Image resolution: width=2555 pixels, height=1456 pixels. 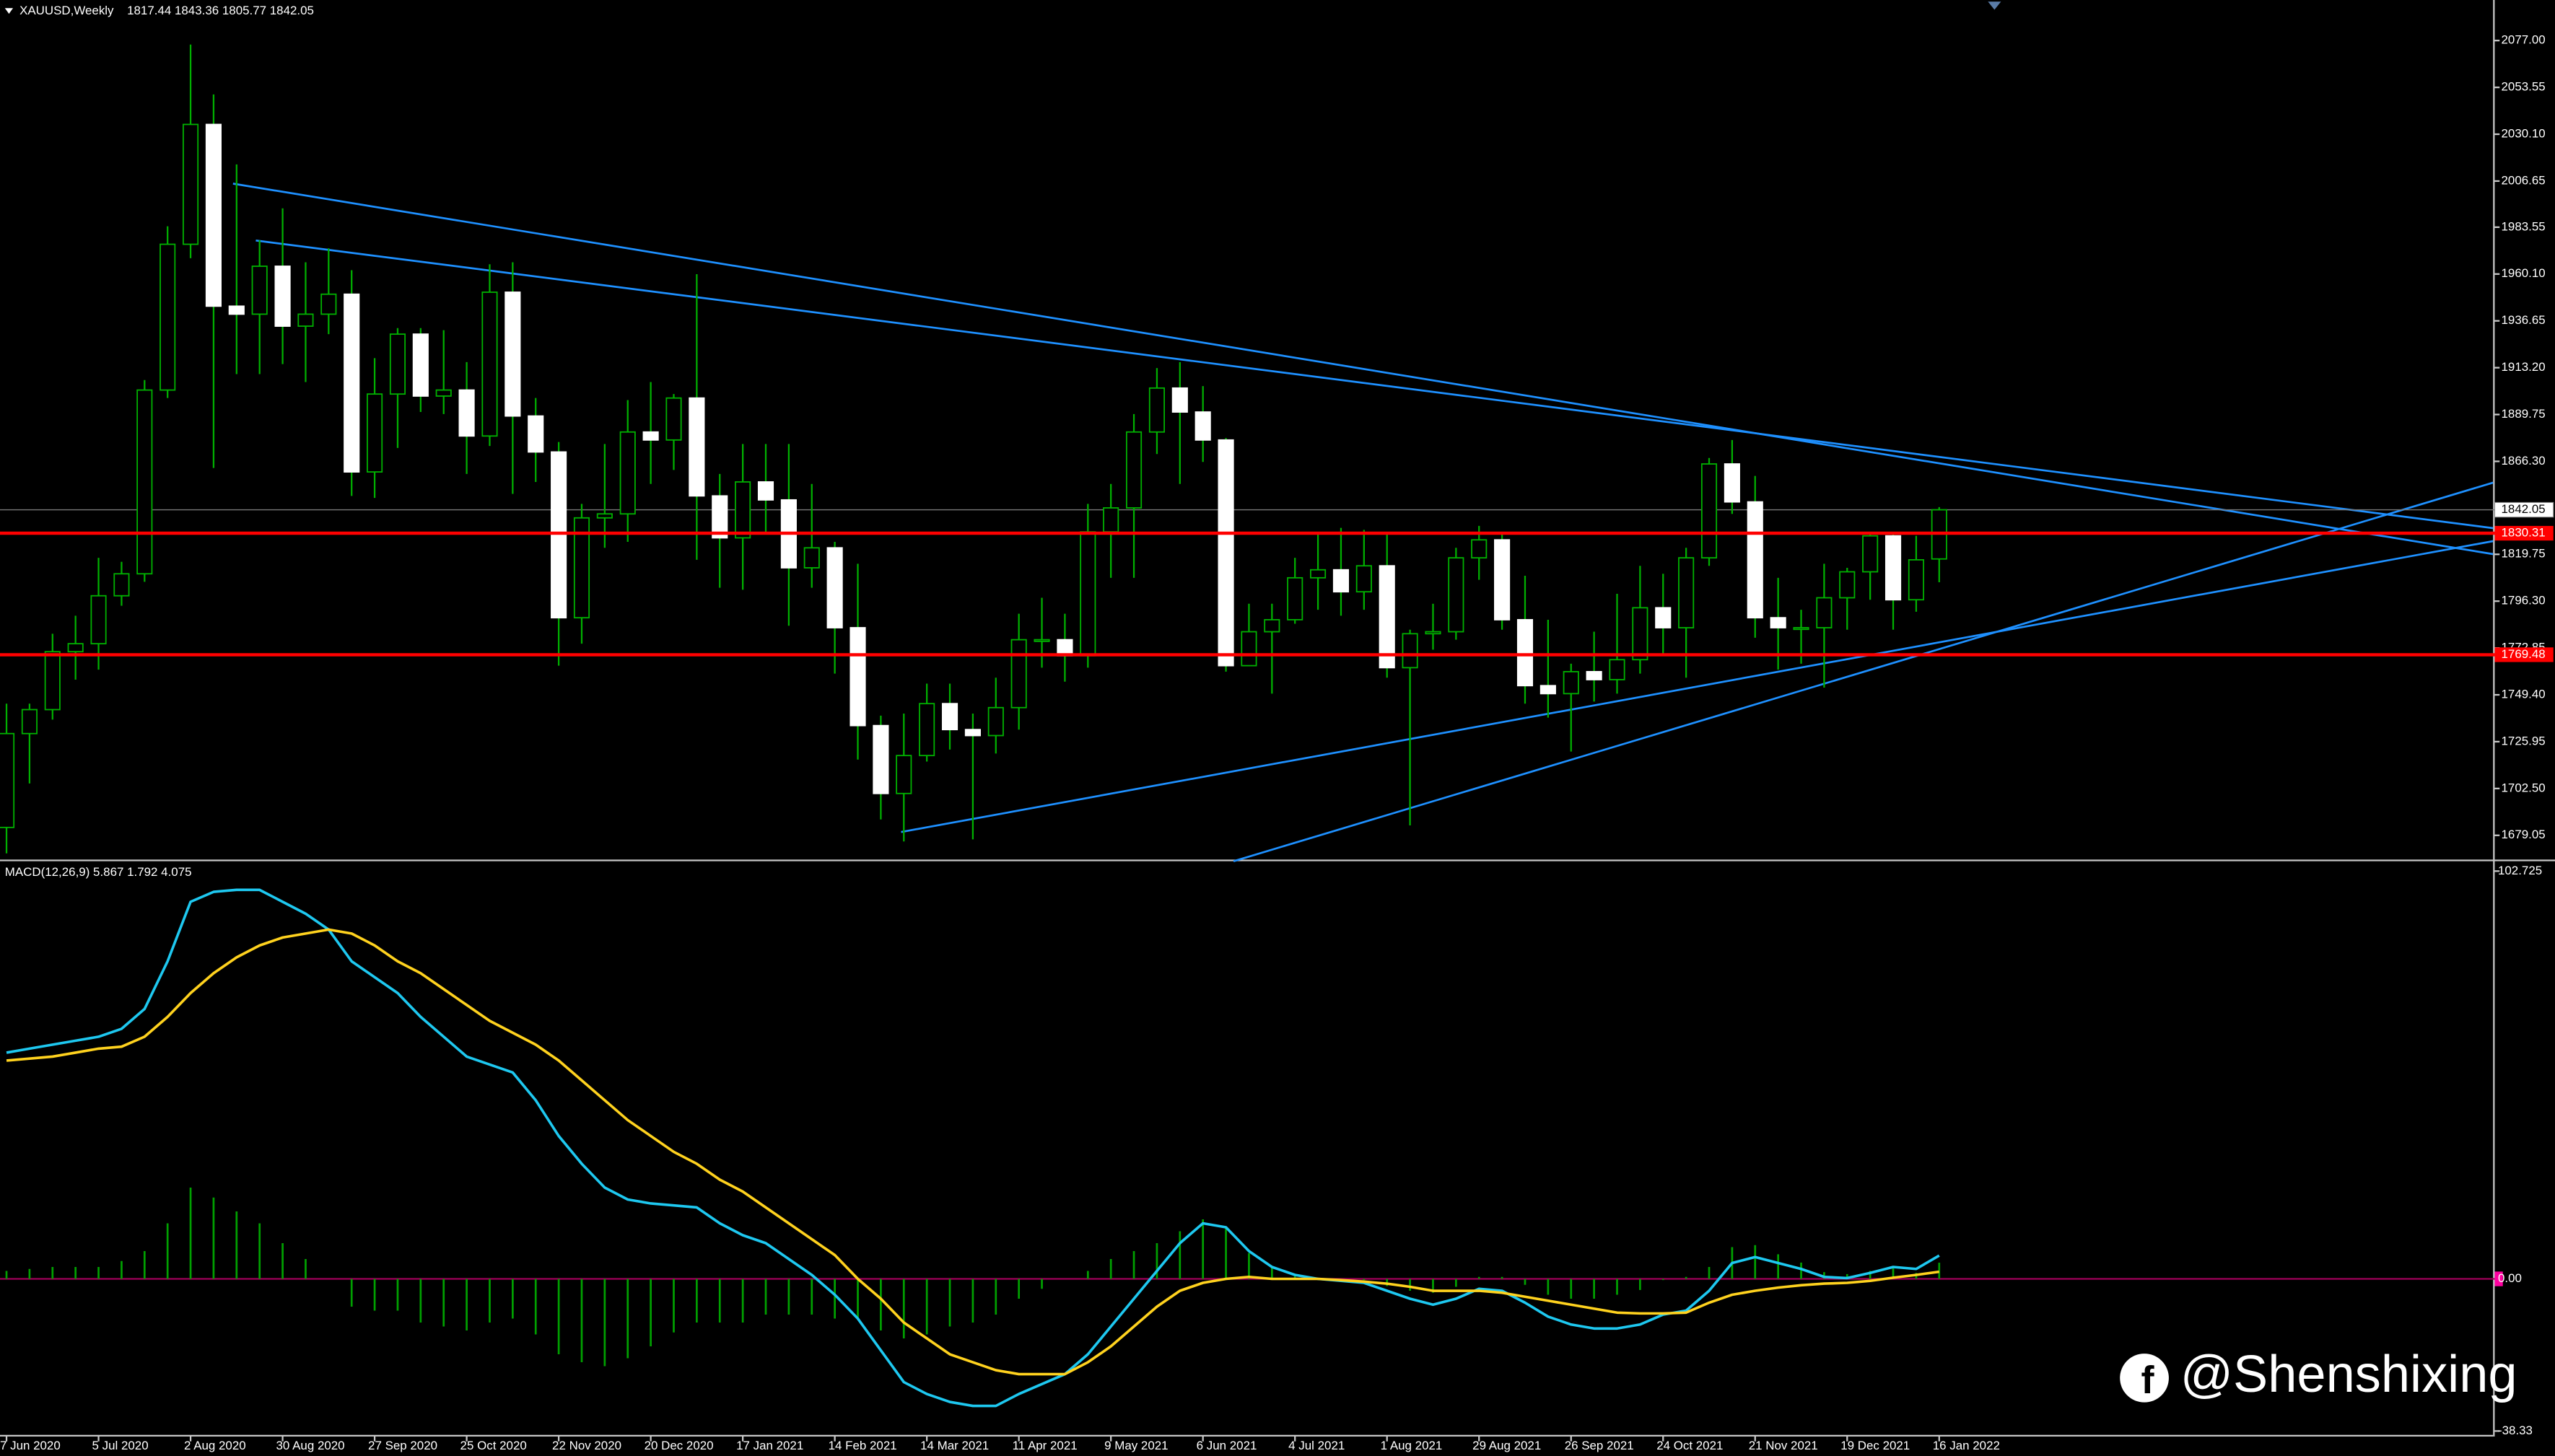 I want to click on y-tick-label: 1913.20, so click(x=2523, y=367).